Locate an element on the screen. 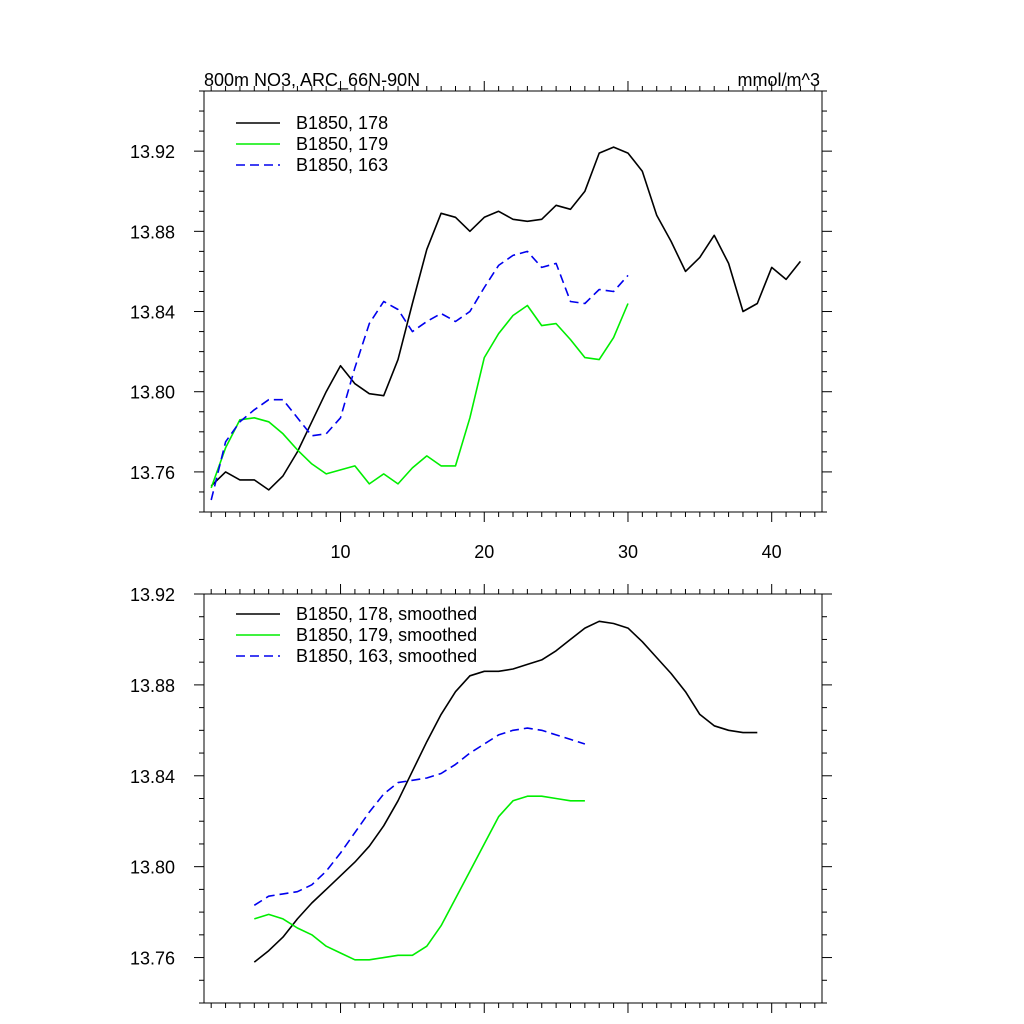  plot-title: 800m NO3, ARC_66N-90N is located at coordinates (312, 80).